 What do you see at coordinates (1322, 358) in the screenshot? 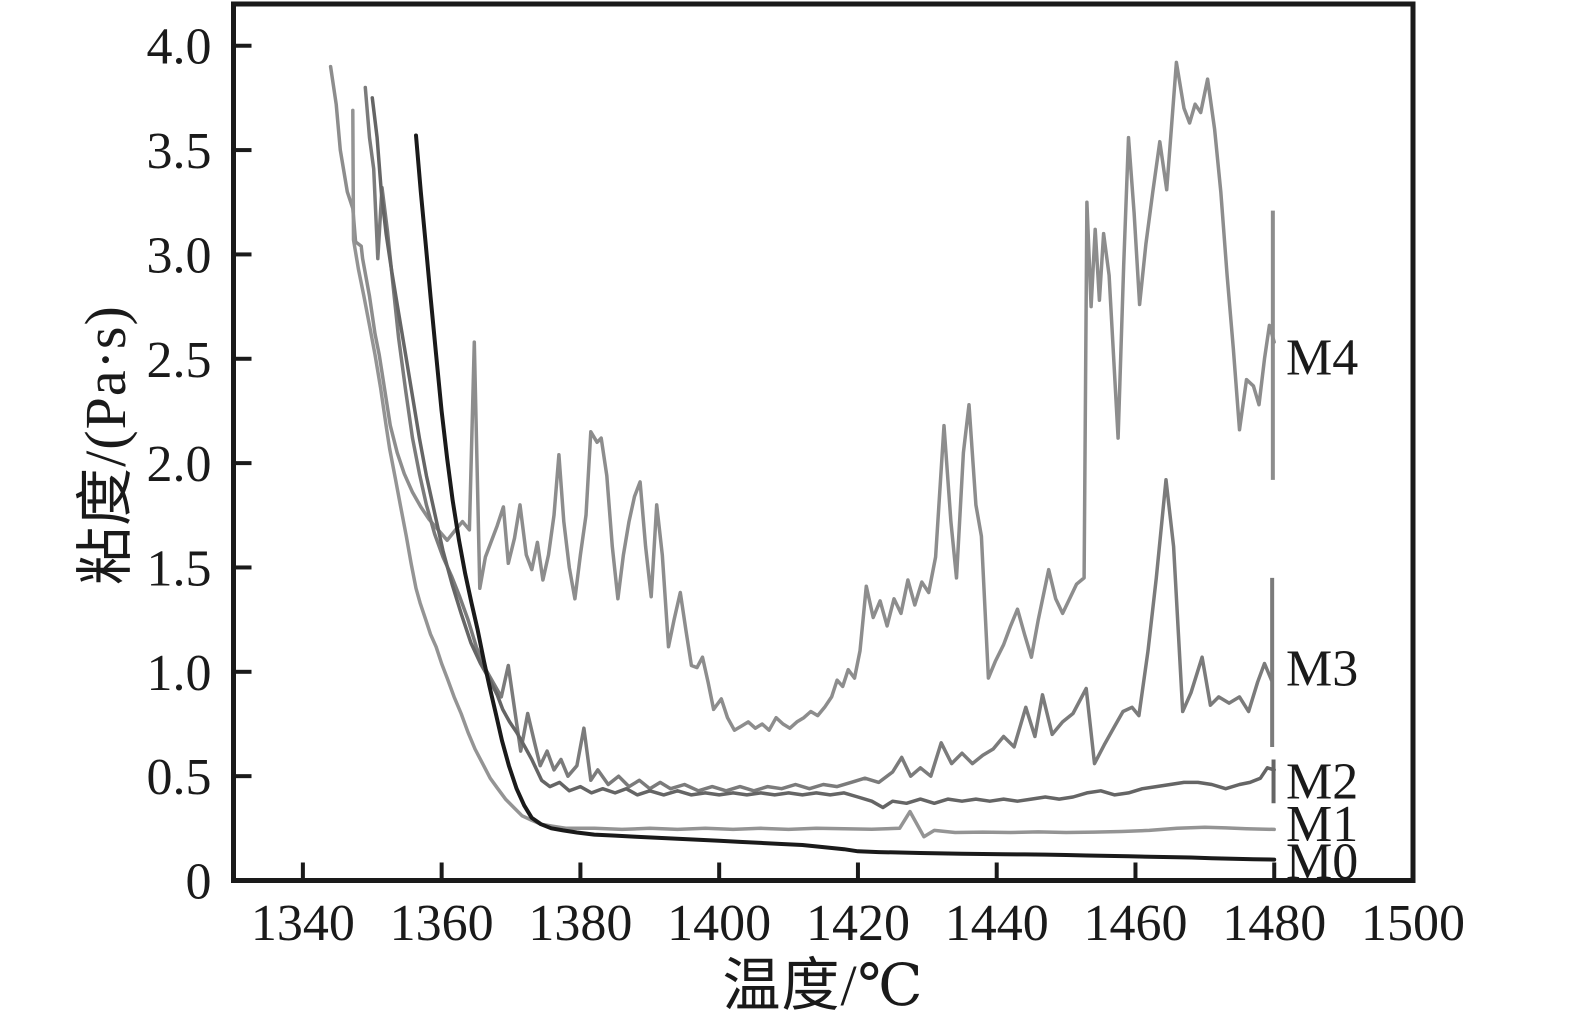
I see `series-label-M4: M4` at bounding box center [1322, 358].